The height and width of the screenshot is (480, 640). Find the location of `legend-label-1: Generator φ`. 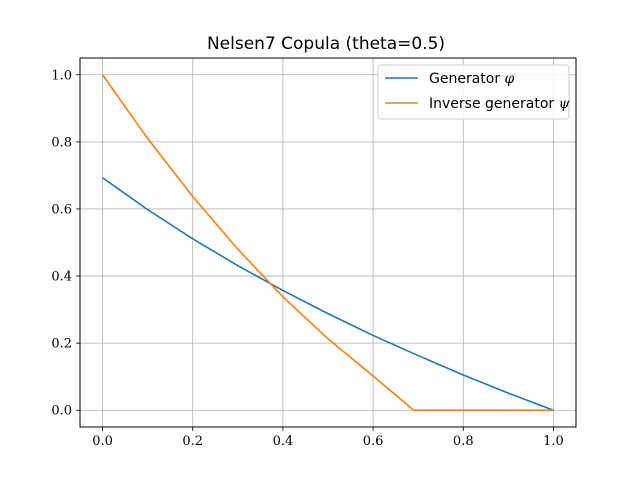

legend-label-1: Generator φ is located at coordinates (472, 79).